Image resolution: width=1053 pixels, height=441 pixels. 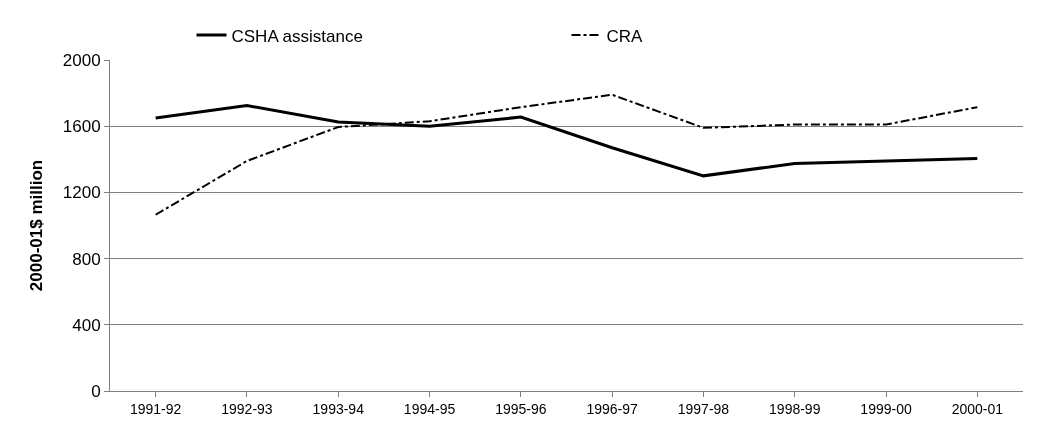 What do you see at coordinates (81, 193) in the screenshot?
I see `y-tick-label: 1200` at bounding box center [81, 193].